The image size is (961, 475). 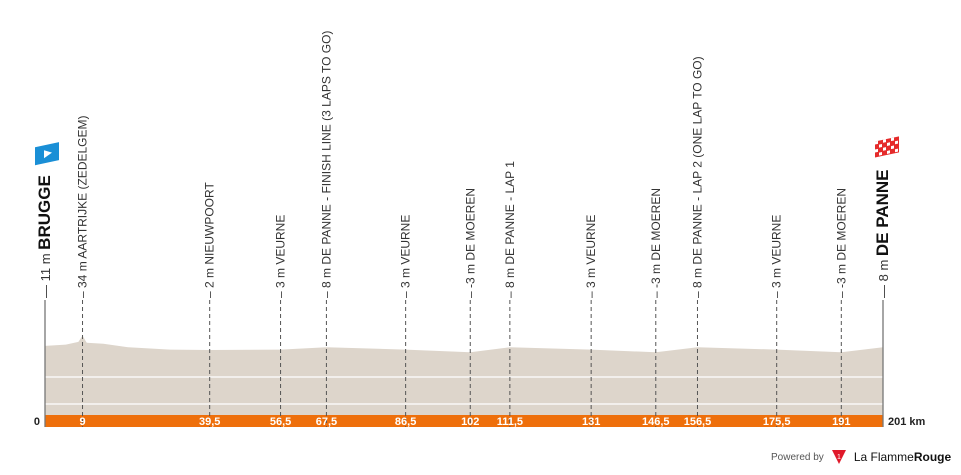 I want to click on footer: Powered by 1 La FlammeRouge, so click(x=861, y=457).